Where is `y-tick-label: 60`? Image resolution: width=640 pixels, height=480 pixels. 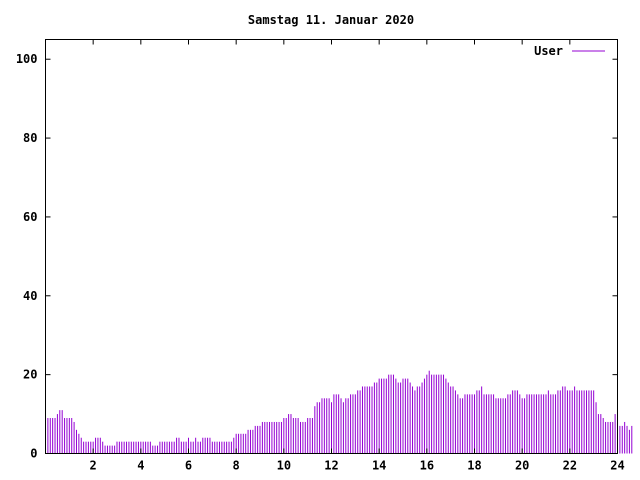 y-tick-label: 60 is located at coordinates (30, 217).